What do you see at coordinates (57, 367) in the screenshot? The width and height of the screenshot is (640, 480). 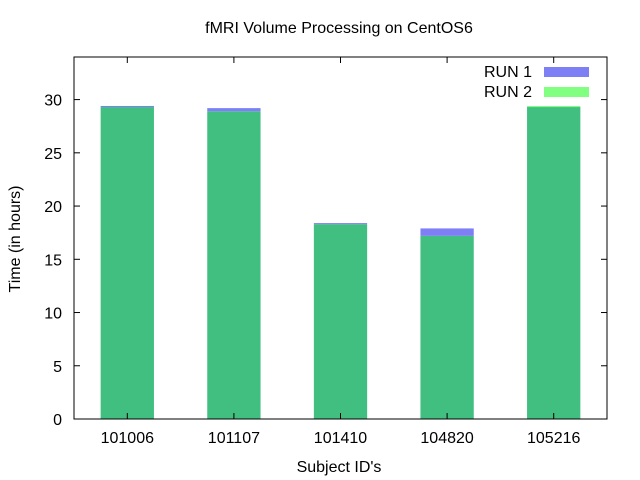 I see `y-tick-label: 5` at bounding box center [57, 367].